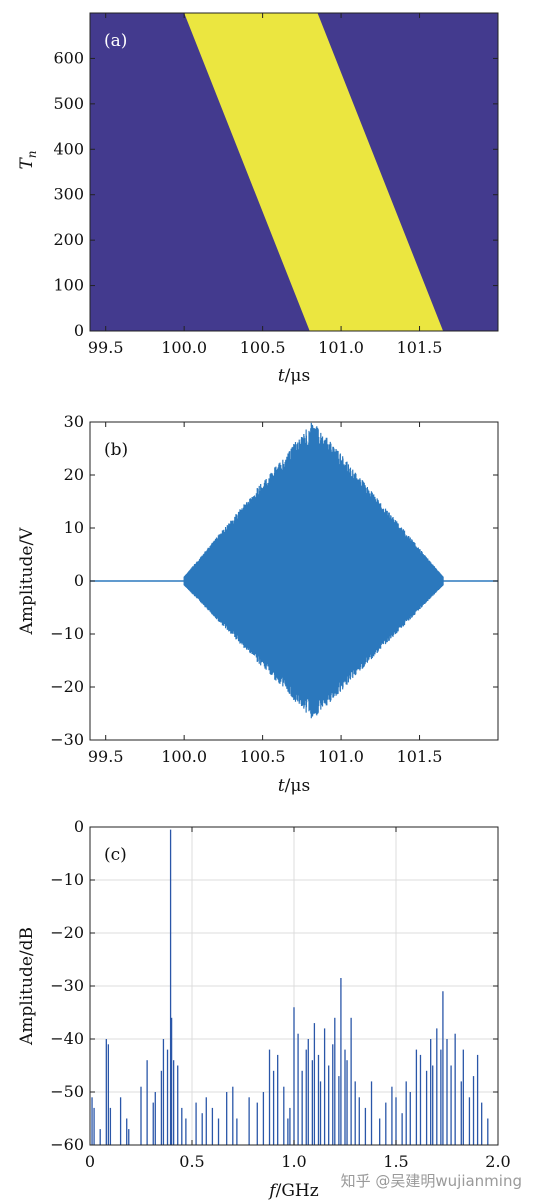 The width and height of the screenshot is (535, 1203). Describe the element at coordinates (431, 1181) in the screenshot. I see `watermark: 知乎 @吴建明wujianming` at that location.